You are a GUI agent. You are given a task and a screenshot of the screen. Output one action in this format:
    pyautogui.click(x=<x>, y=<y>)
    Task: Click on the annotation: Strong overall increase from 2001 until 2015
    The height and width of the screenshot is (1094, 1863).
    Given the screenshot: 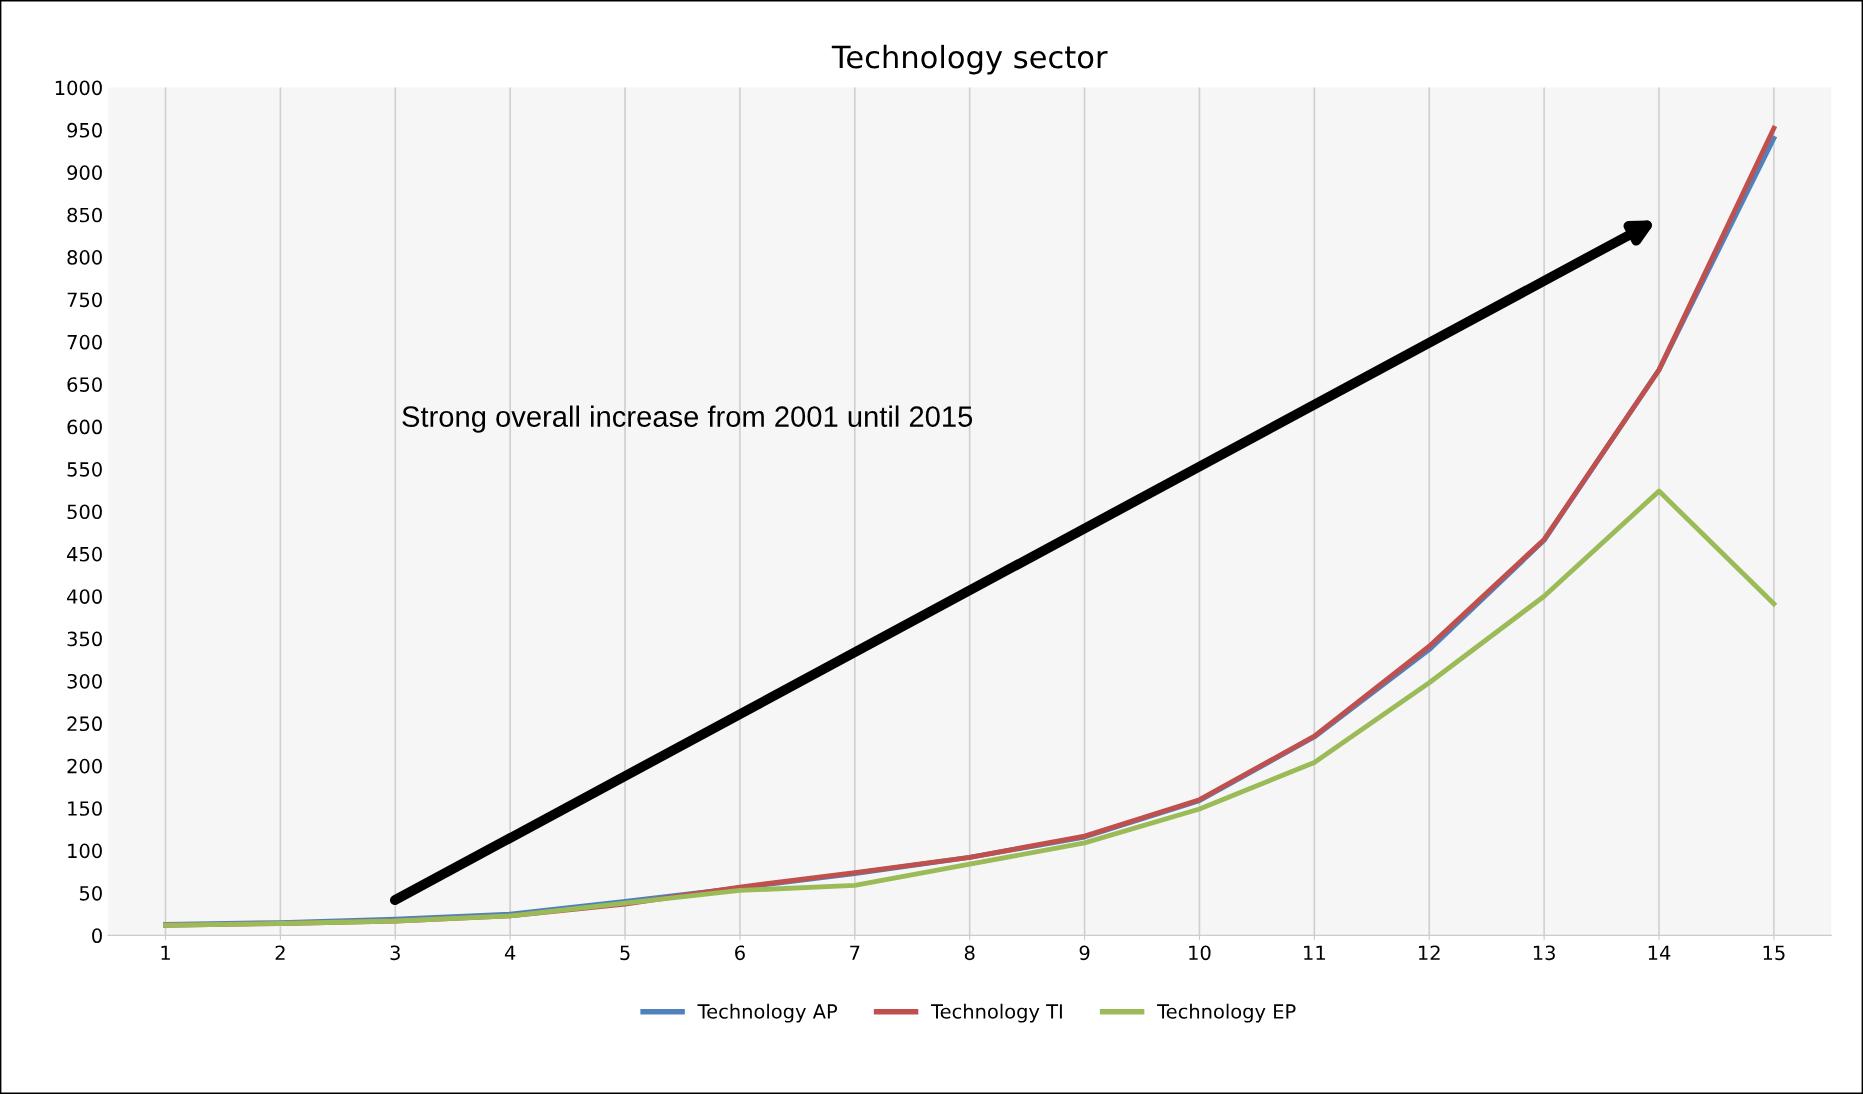 What is the action you would take?
    pyautogui.click(x=687, y=419)
    